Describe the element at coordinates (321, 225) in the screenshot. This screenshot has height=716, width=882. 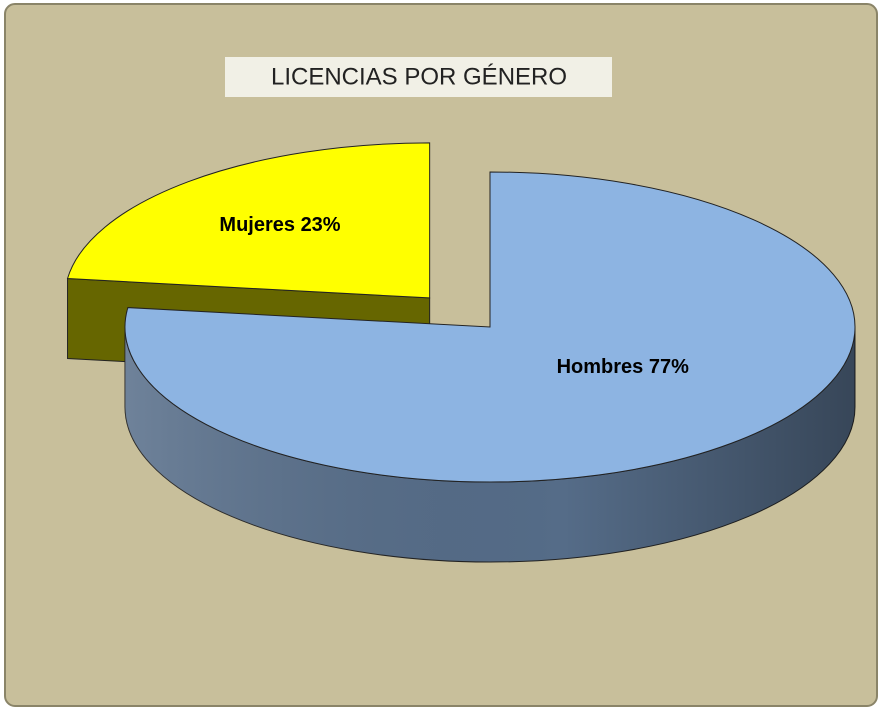
I see `value-label: 23%` at that location.